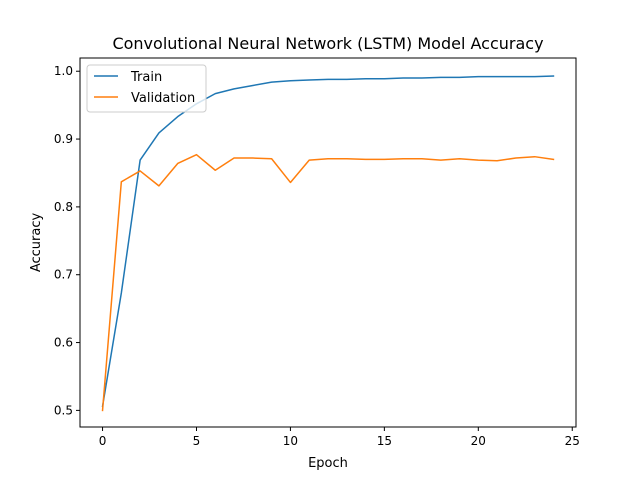 This screenshot has width=640, height=484. What do you see at coordinates (103, 441) in the screenshot?
I see `x-tick-label: 0` at bounding box center [103, 441].